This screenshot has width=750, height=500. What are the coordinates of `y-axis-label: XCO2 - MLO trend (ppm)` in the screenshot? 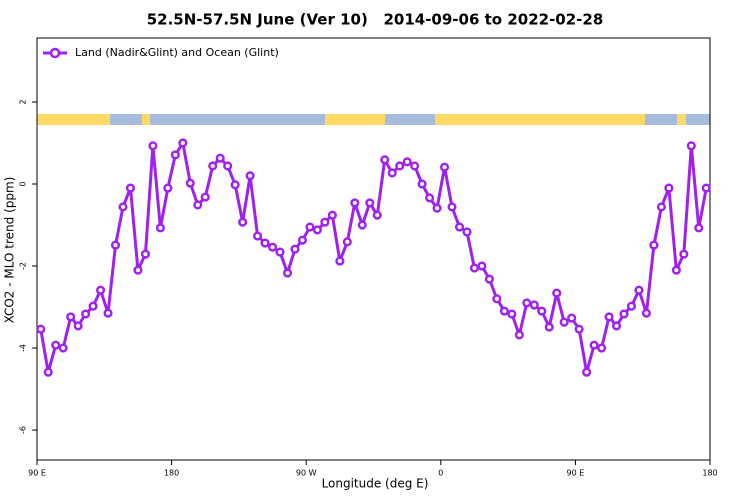 It's located at (10, 250).